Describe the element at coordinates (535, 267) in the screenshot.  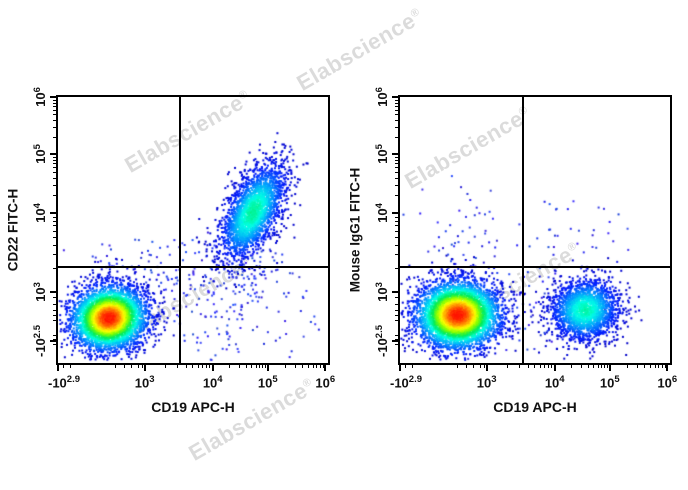
I see `quadrant-gate-horizontal-line` at that location.